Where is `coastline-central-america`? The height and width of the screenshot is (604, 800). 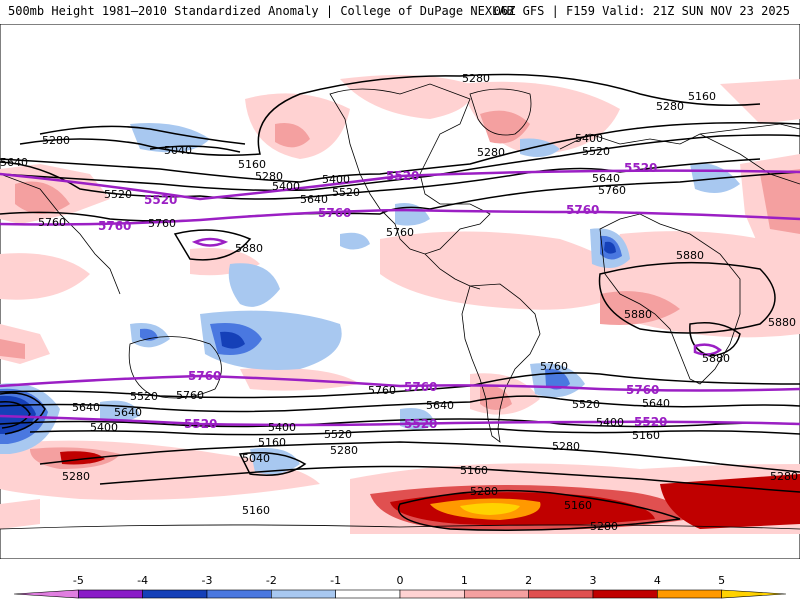 coastline-central-america is located at coordinates (452, 271).